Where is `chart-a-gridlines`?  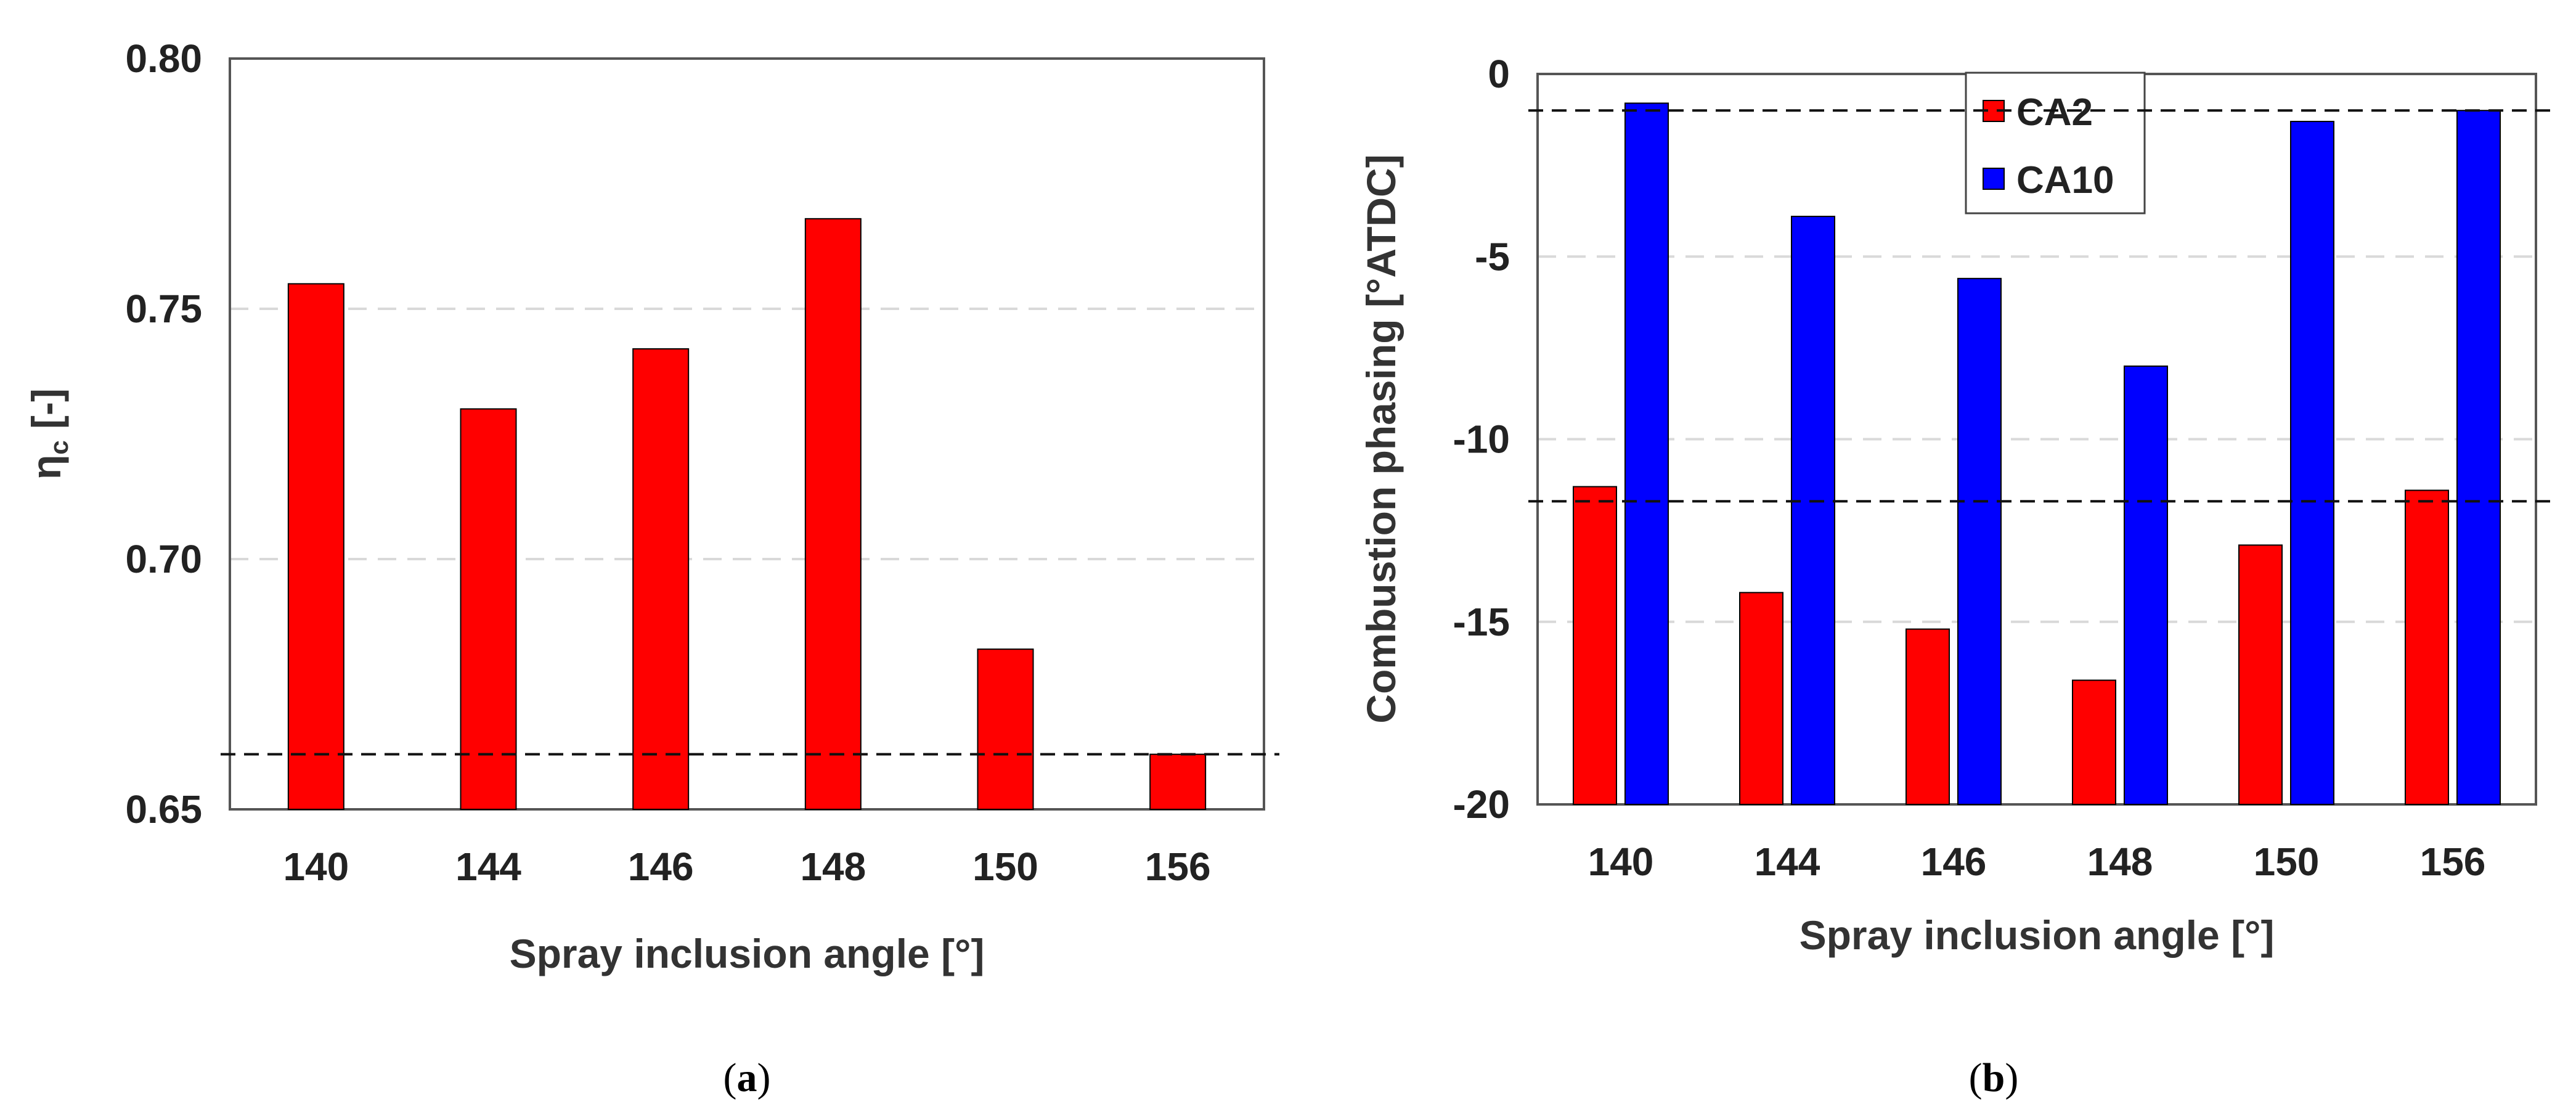 chart-a-gridlines is located at coordinates (747, 434).